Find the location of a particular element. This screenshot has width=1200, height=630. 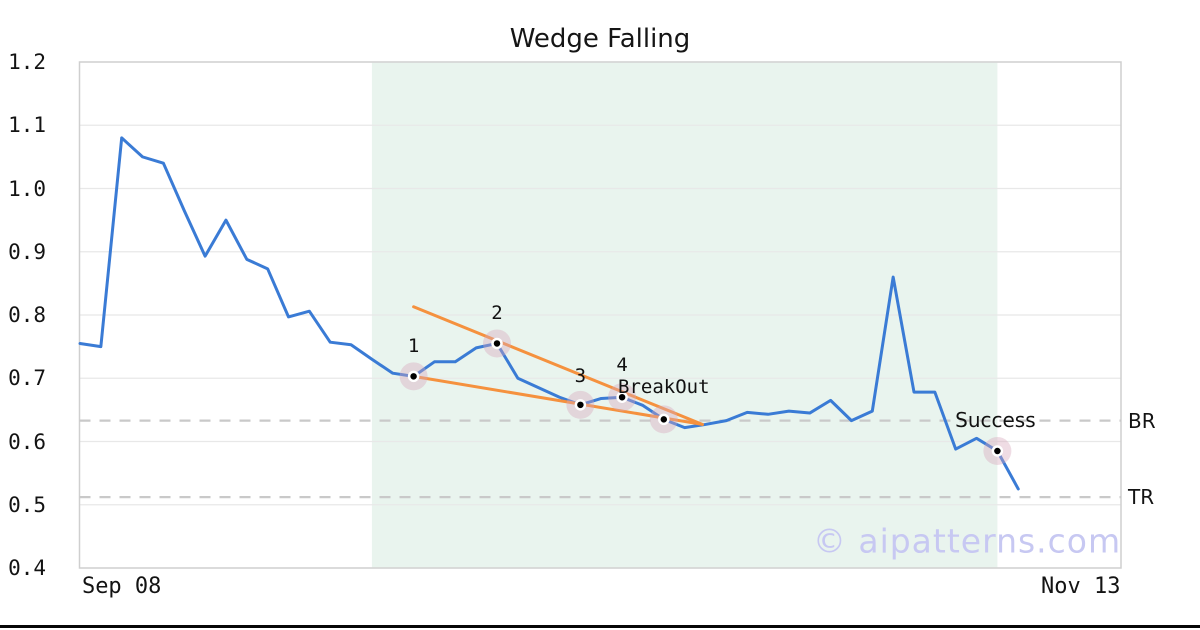

y-tick-label: 0.5 is located at coordinates (27, 504).